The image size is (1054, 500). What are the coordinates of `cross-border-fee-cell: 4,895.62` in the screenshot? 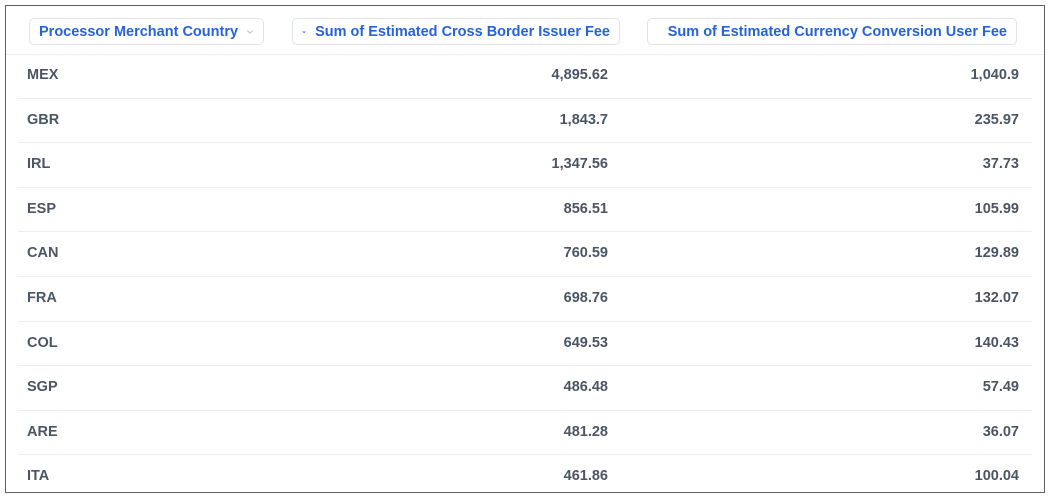 It's located at (579, 75).